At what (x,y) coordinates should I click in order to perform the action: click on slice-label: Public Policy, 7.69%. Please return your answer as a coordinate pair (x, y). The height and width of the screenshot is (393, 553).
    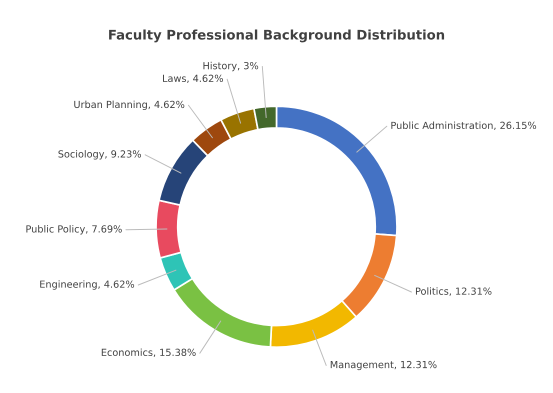
    Looking at the image, I should click on (74, 229).